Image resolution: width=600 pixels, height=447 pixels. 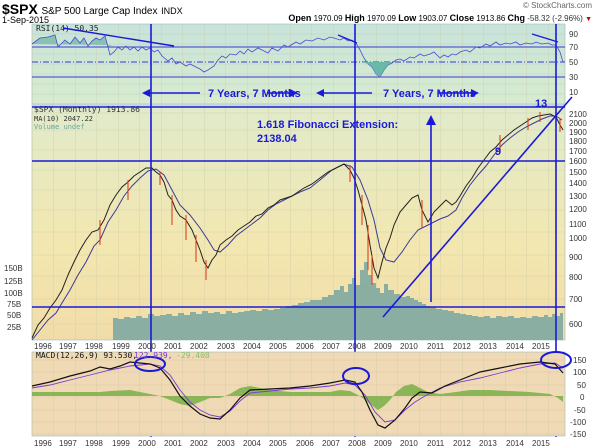 What do you see at coordinates (541, 104) in the screenshot?
I see `wave-count-13: 13` at bounding box center [541, 104].